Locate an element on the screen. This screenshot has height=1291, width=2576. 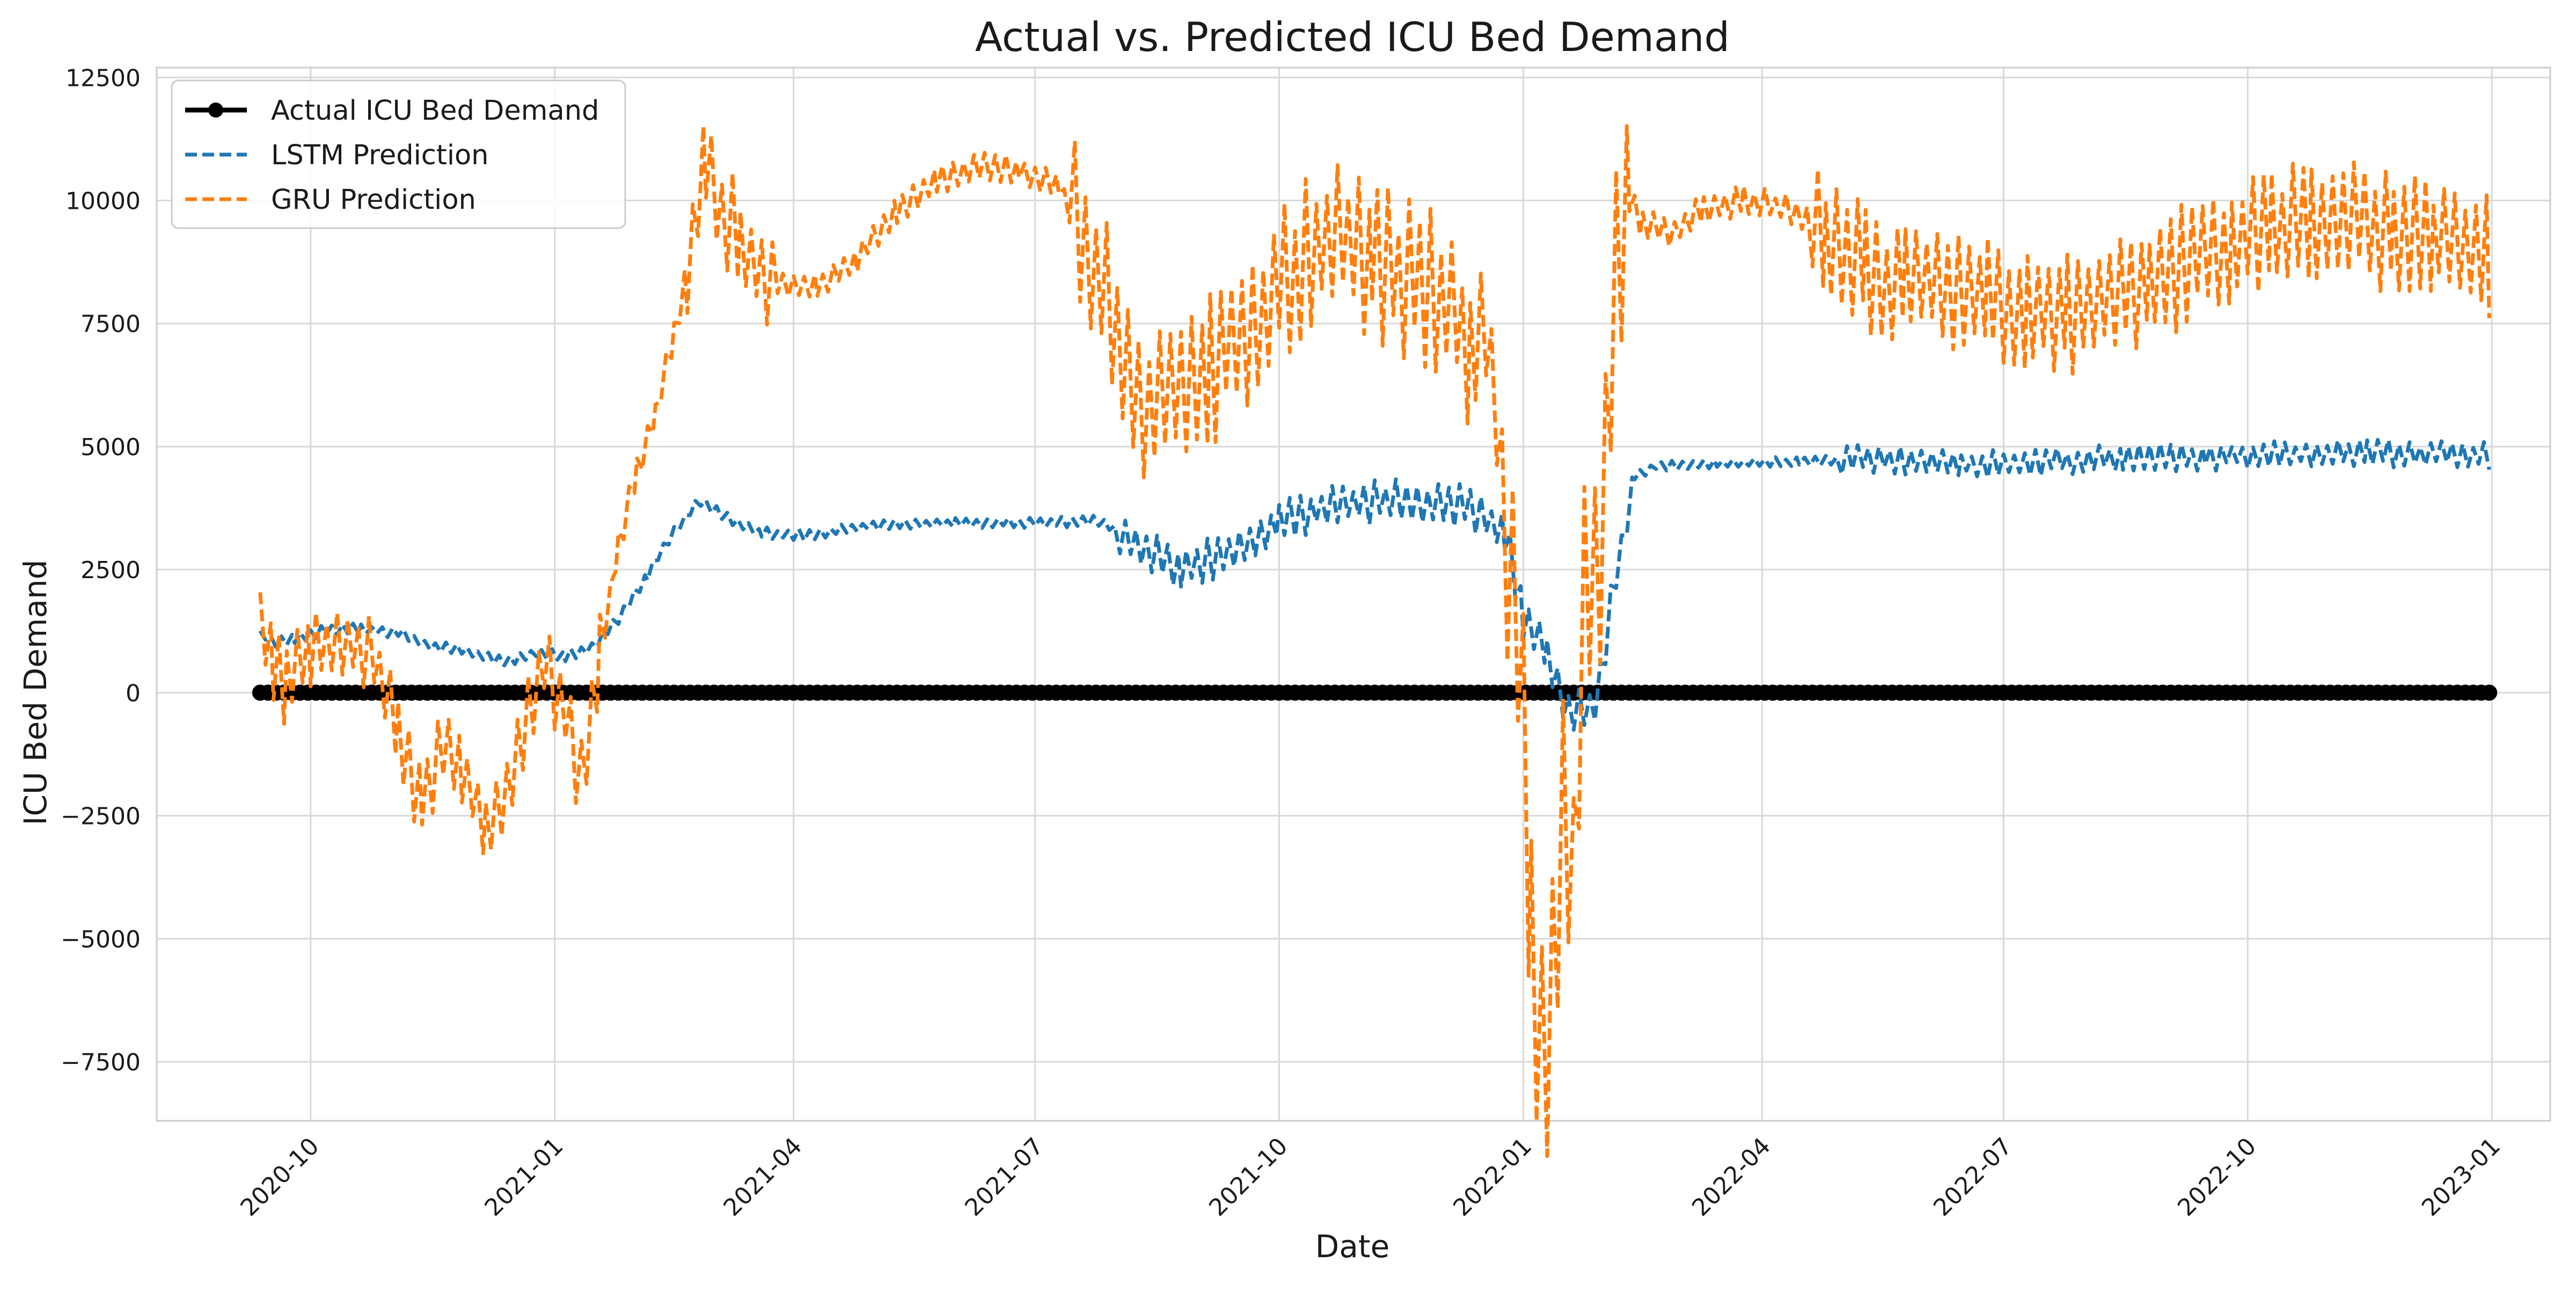
y-tick-label: 7500 is located at coordinates (110, 324).